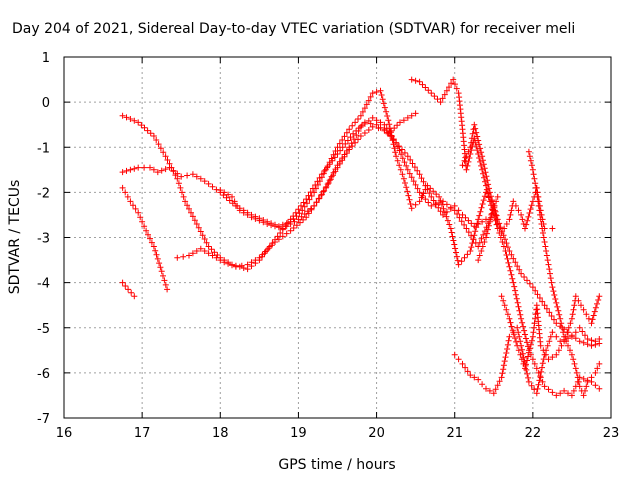 This screenshot has width=640, height=480. I want to click on x-tick-label: 22, so click(533, 433).